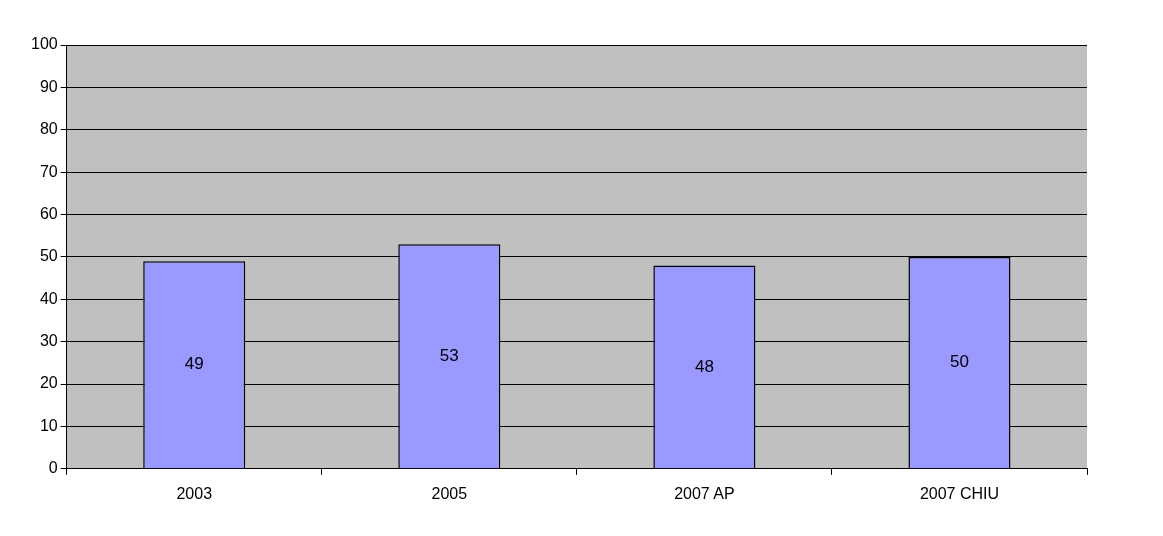 This screenshot has width=1163, height=536. What do you see at coordinates (48, 86) in the screenshot?
I see `y-tick-label: 90` at bounding box center [48, 86].